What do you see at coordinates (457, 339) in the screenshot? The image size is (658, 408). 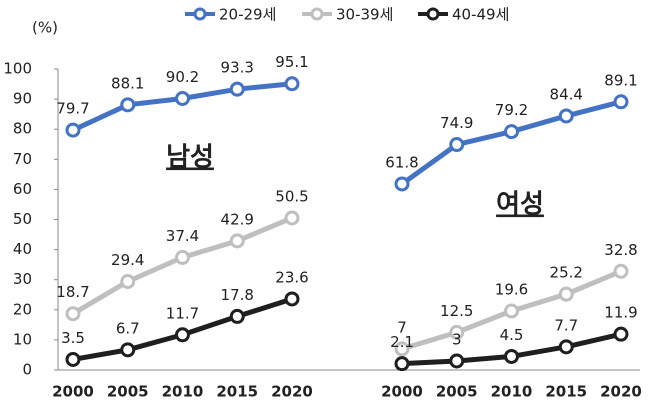 I see `data-label: 3` at bounding box center [457, 339].